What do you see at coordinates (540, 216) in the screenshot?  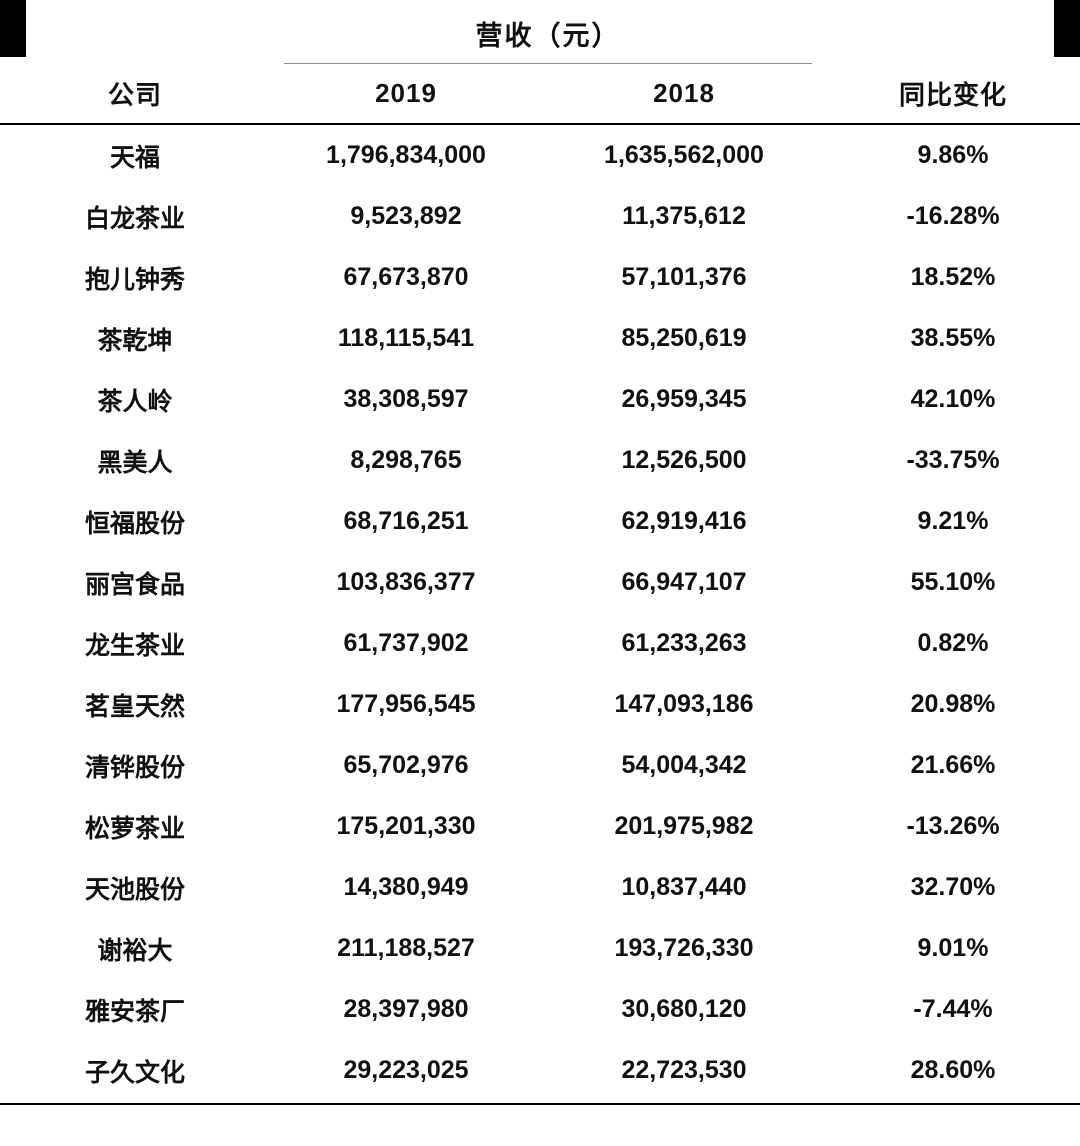 I see `table-row: 白龙茶业 9,523,892 11,375,612 -16.28%` at bounding box center [540, 216].